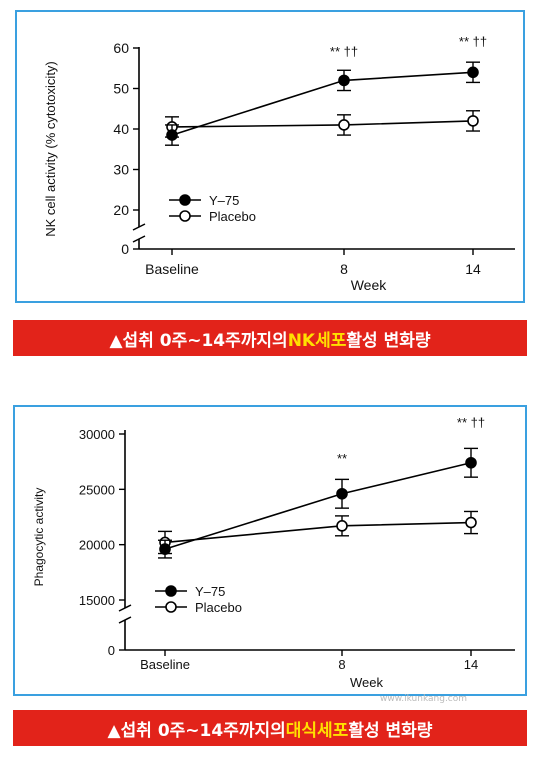 This screenshot has height=758, width=540. What do you see at coordinates (111, 650) in the screenshot?
I see `phagocytic-y-tick-label: 0` at bounding box center [111, 650].